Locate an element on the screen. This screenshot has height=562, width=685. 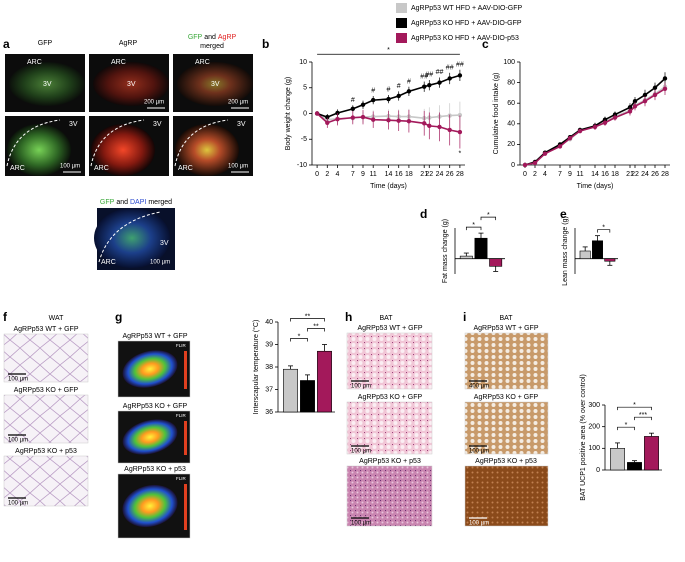
y-axis-title: Fat mass change (g) is located at coordinates (445, 251).